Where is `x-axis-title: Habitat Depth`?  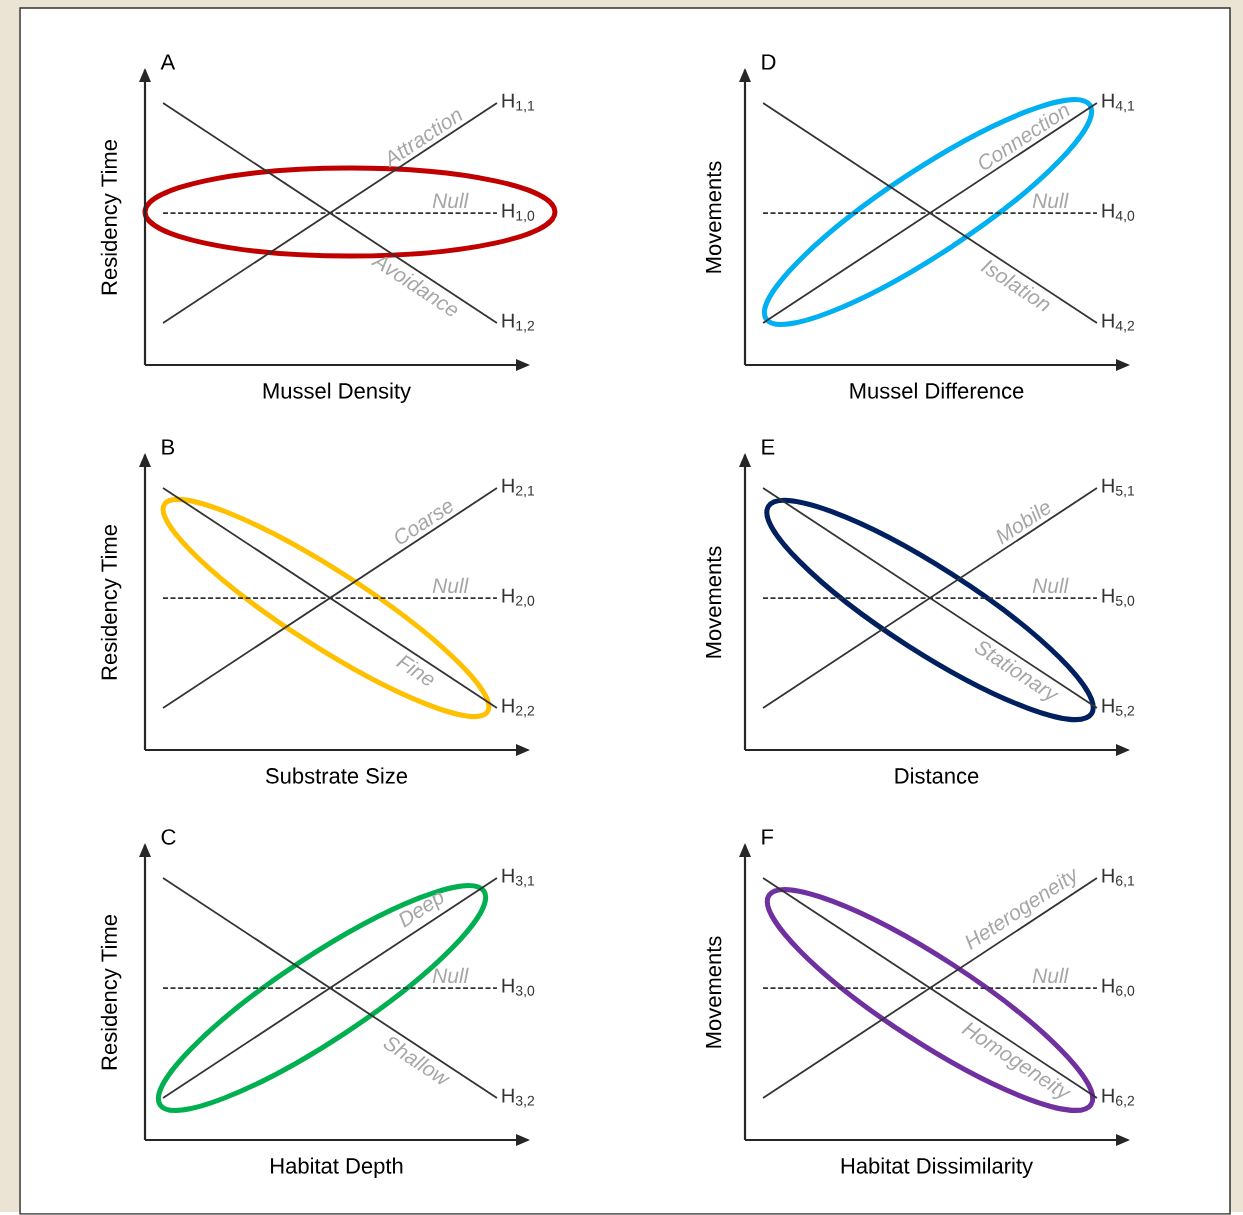
x-axis-title: Habitat Depth is located at coordinates (337, 1168).